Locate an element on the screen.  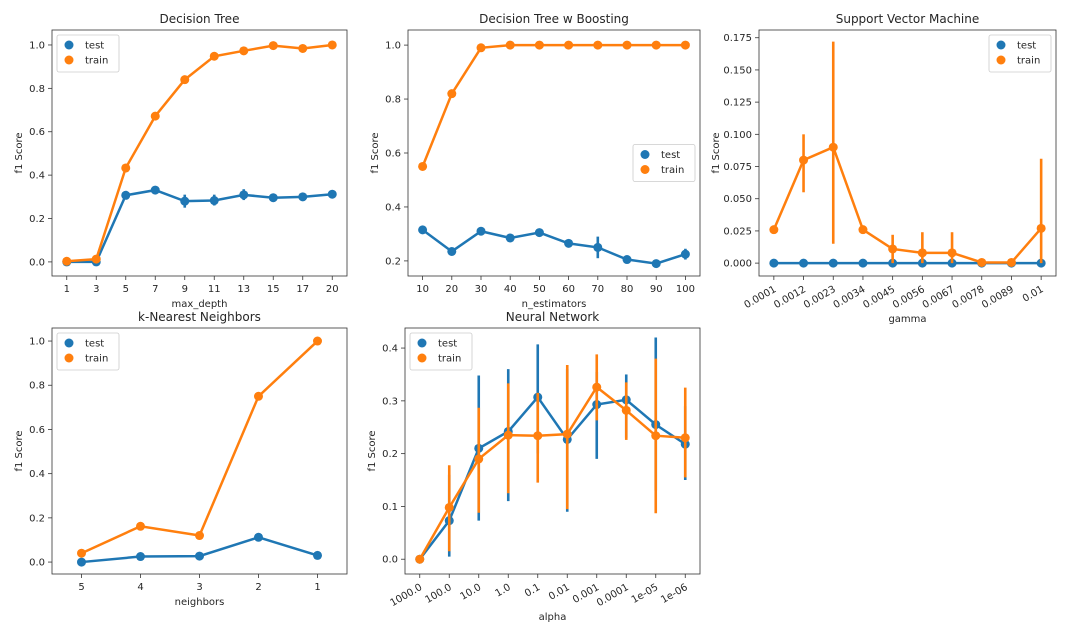
y-tick-label: 0.075 is located at coordinates (737, 167).